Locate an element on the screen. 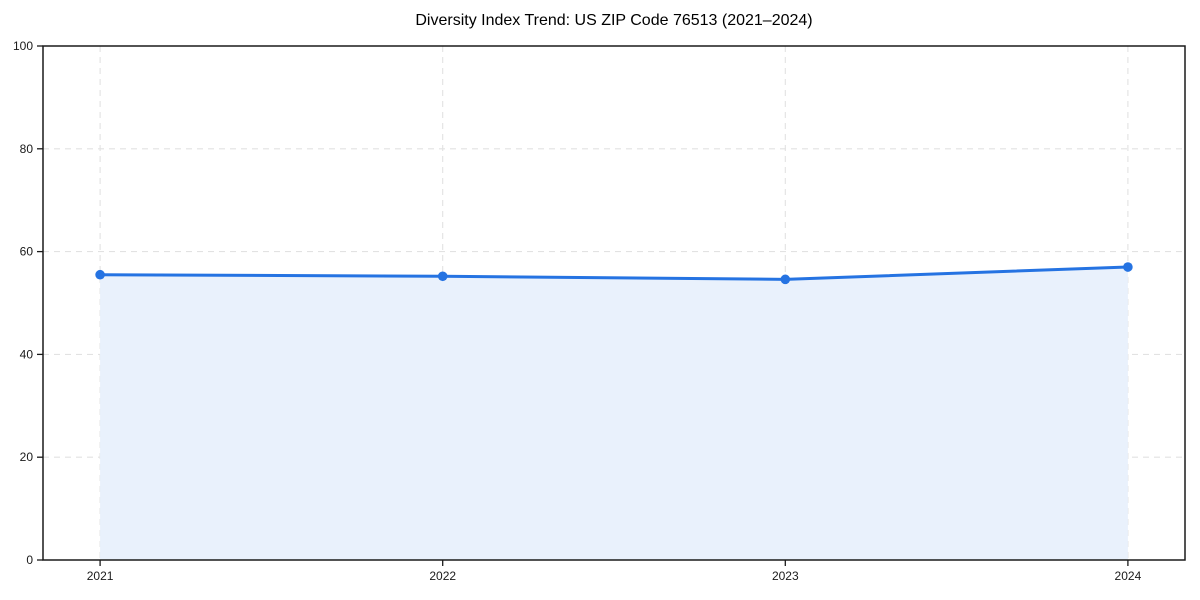  y-tick-label: 40 is located at coordinates (27, 354).